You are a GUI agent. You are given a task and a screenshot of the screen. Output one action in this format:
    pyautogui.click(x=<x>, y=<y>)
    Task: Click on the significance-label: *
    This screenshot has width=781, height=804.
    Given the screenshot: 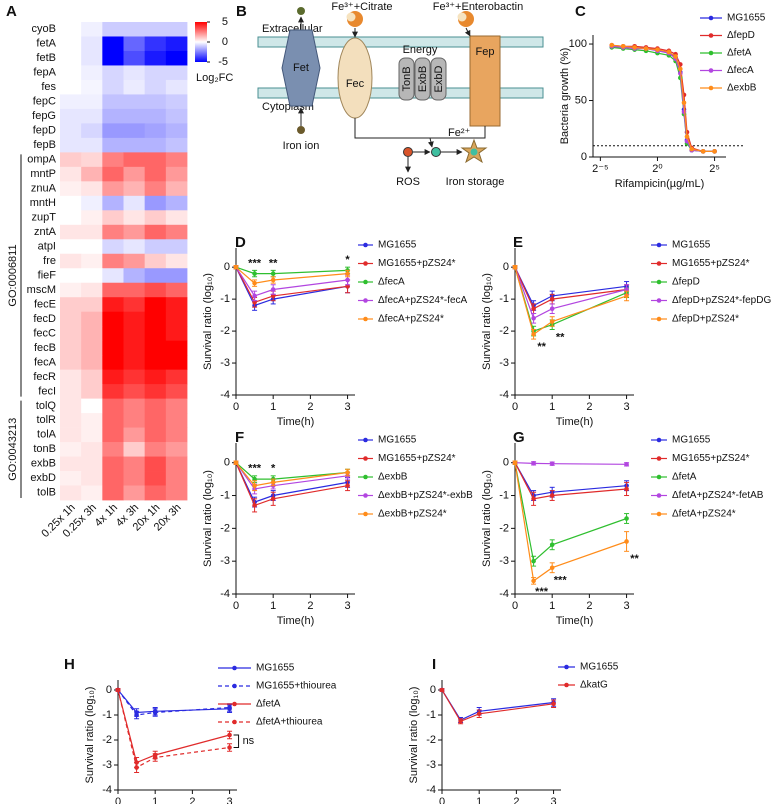 What is the action you would take?
    pyautogui.click(x=347, y=260)
    